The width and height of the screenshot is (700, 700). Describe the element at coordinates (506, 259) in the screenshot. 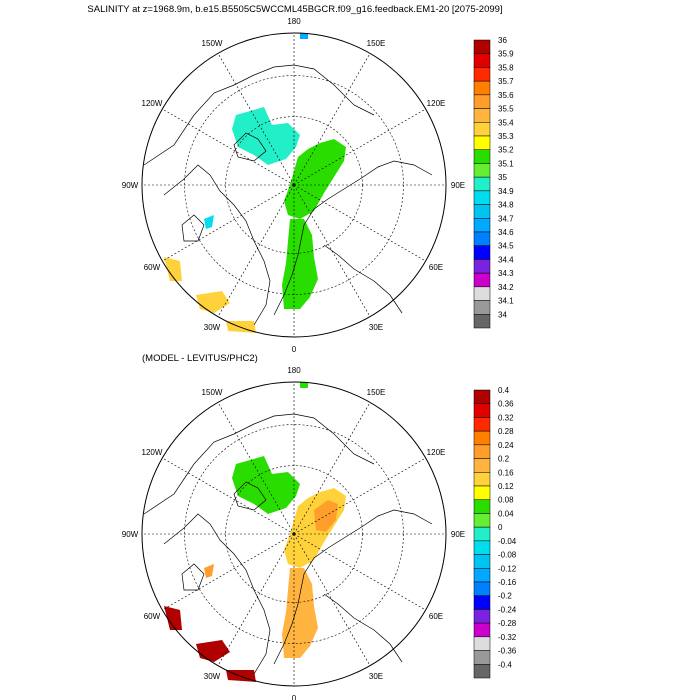

I see `colorbar-label: 34.4` at that location.